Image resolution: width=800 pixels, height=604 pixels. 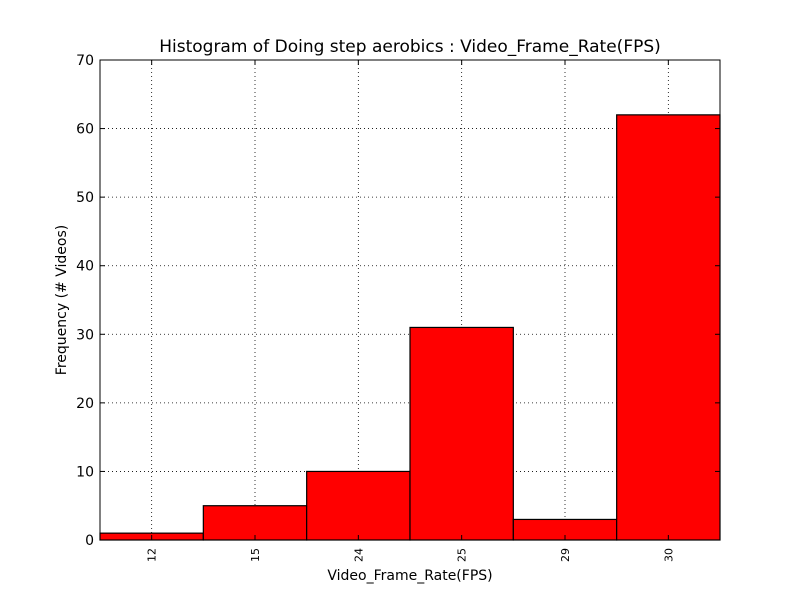 I want to click on y-tick-label: 40, so click(x=85, y=267).